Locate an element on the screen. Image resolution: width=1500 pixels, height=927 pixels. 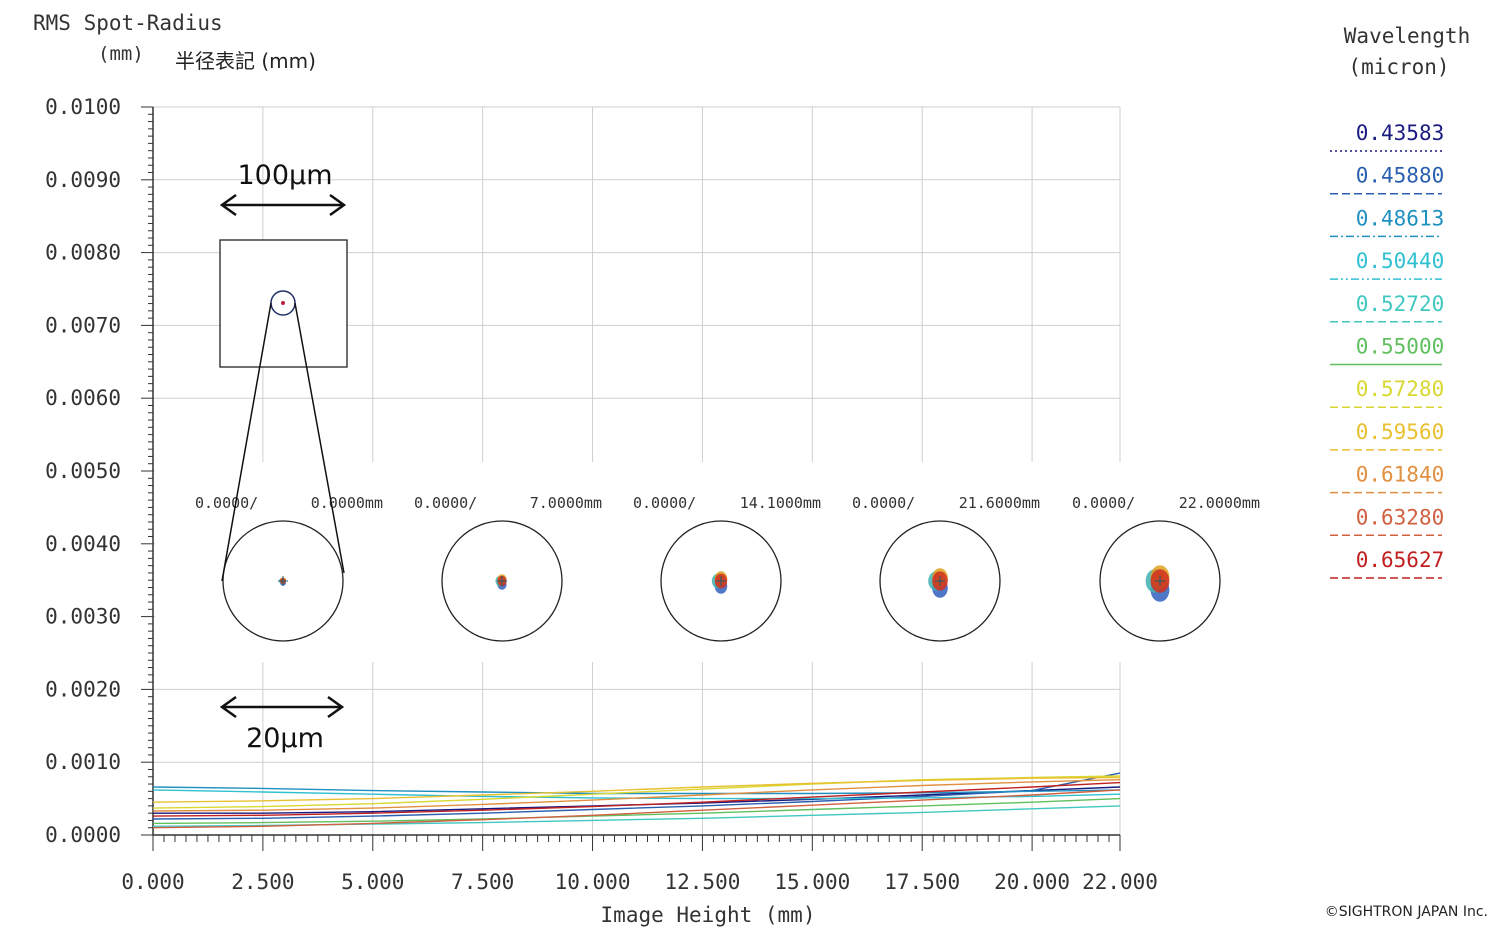
scale-label-100um: 100μm is located at coordinates (284, 175).